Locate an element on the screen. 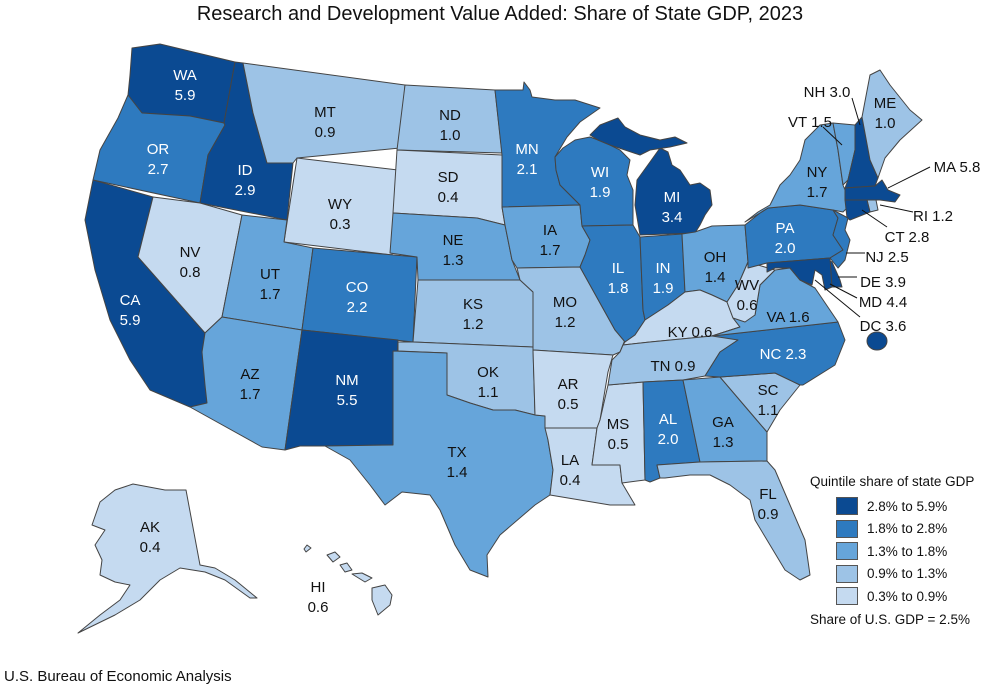 The width and height of the screenshot is (1000, 691). state-abbr: LA is located at coordinates (570, 460).